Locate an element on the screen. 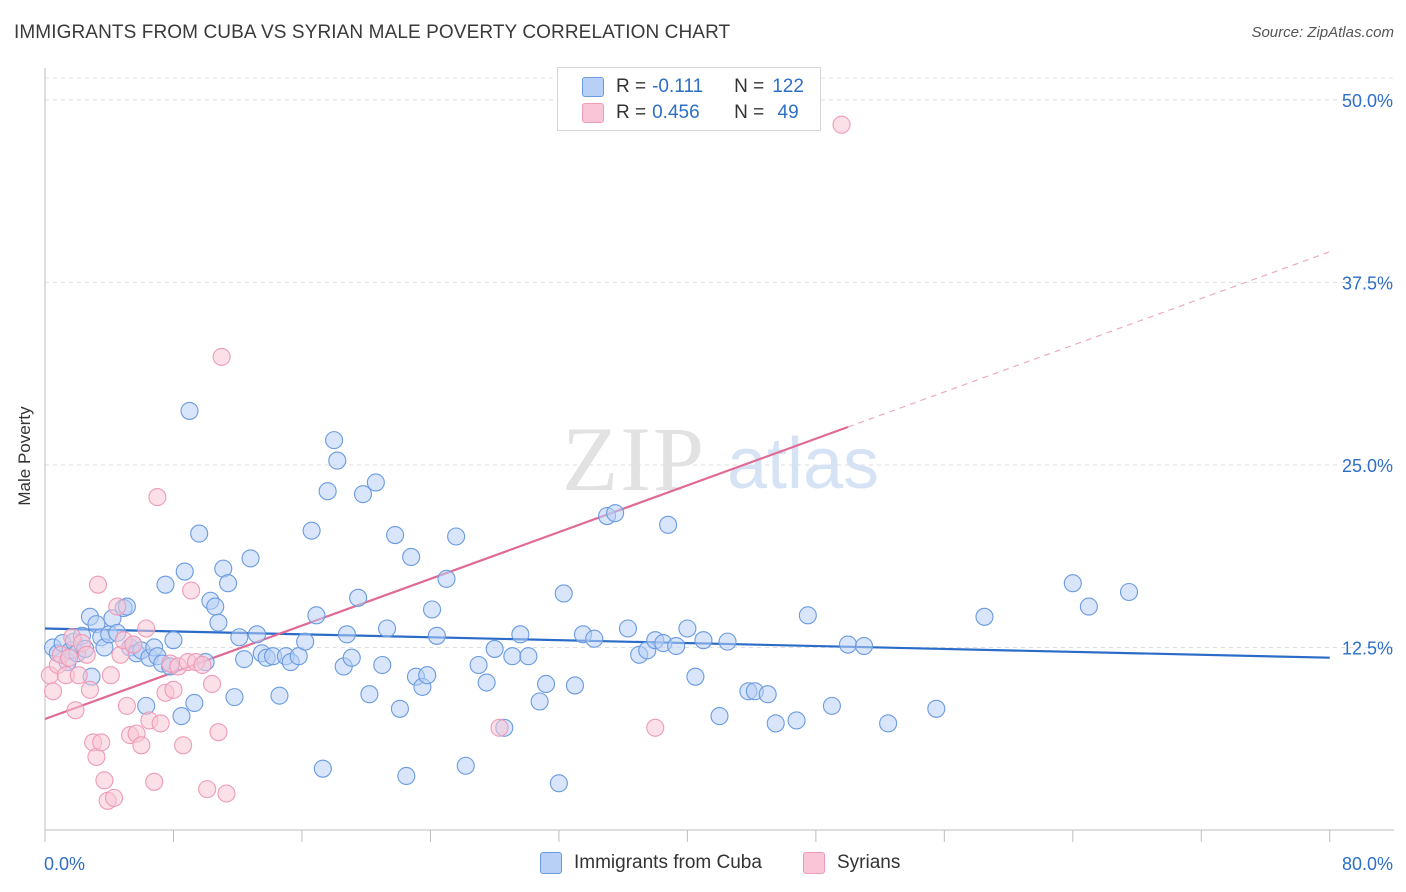  legend-r-value: -0.111 is located at coordinates (678, 86).